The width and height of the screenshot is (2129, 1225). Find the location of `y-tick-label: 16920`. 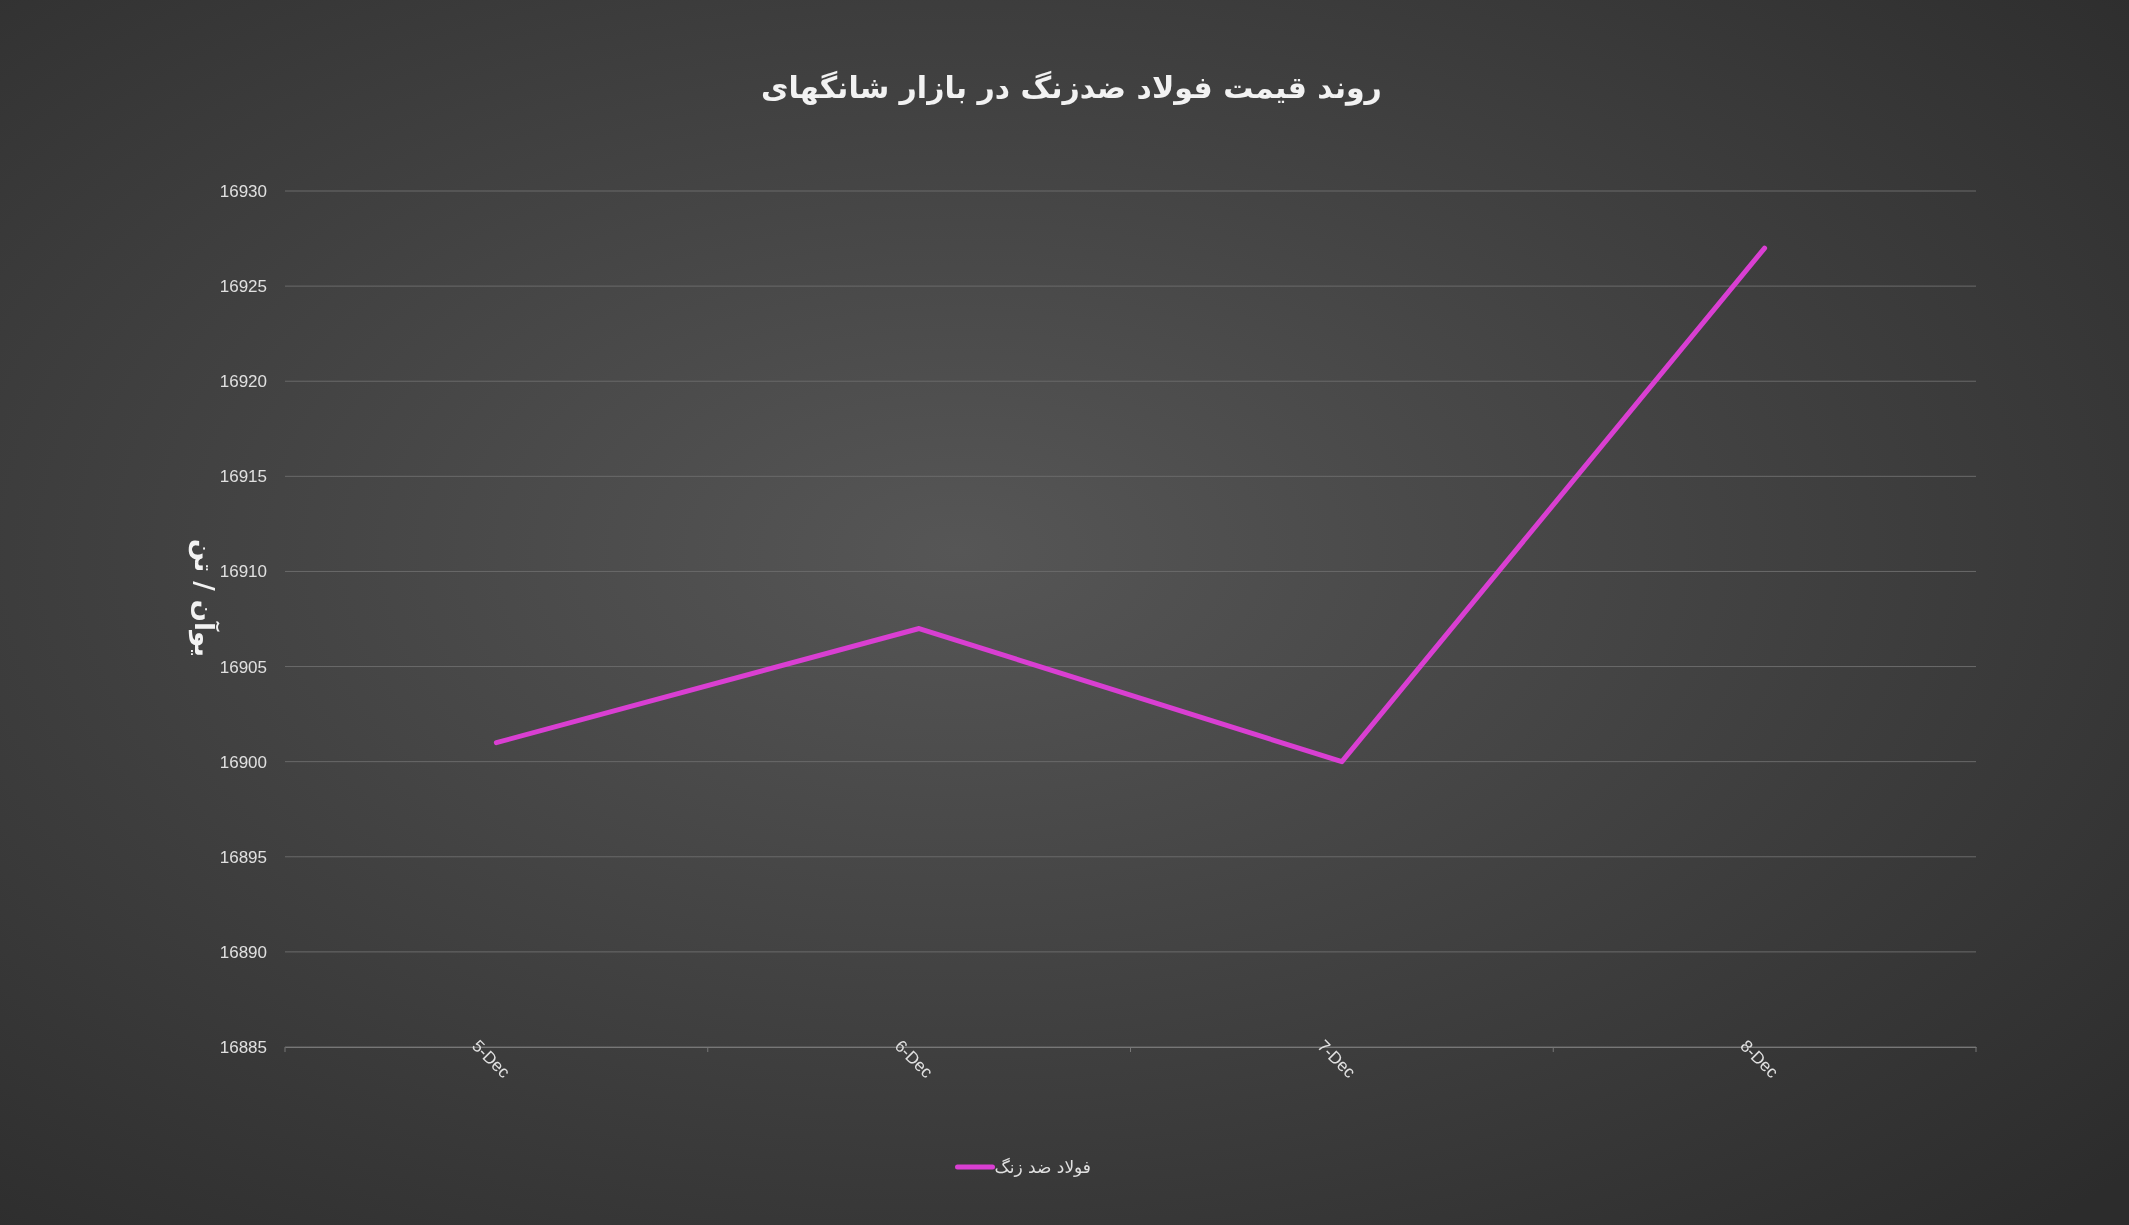

y-tick-label: 16920 is located at coordinates (243, 382).